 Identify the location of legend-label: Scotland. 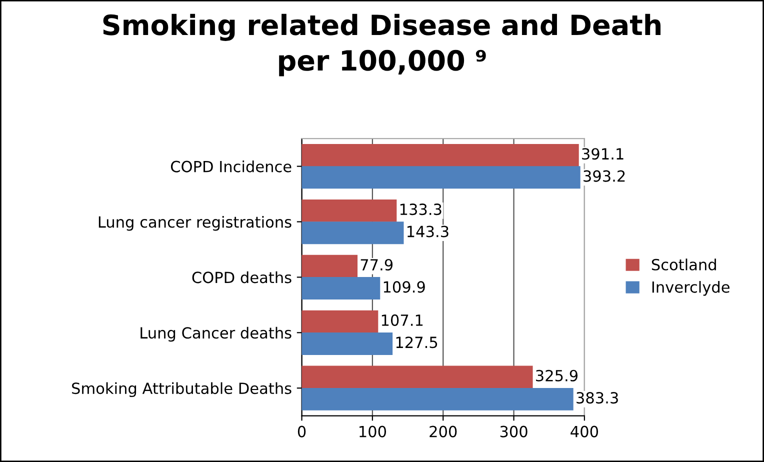
(684, 264).